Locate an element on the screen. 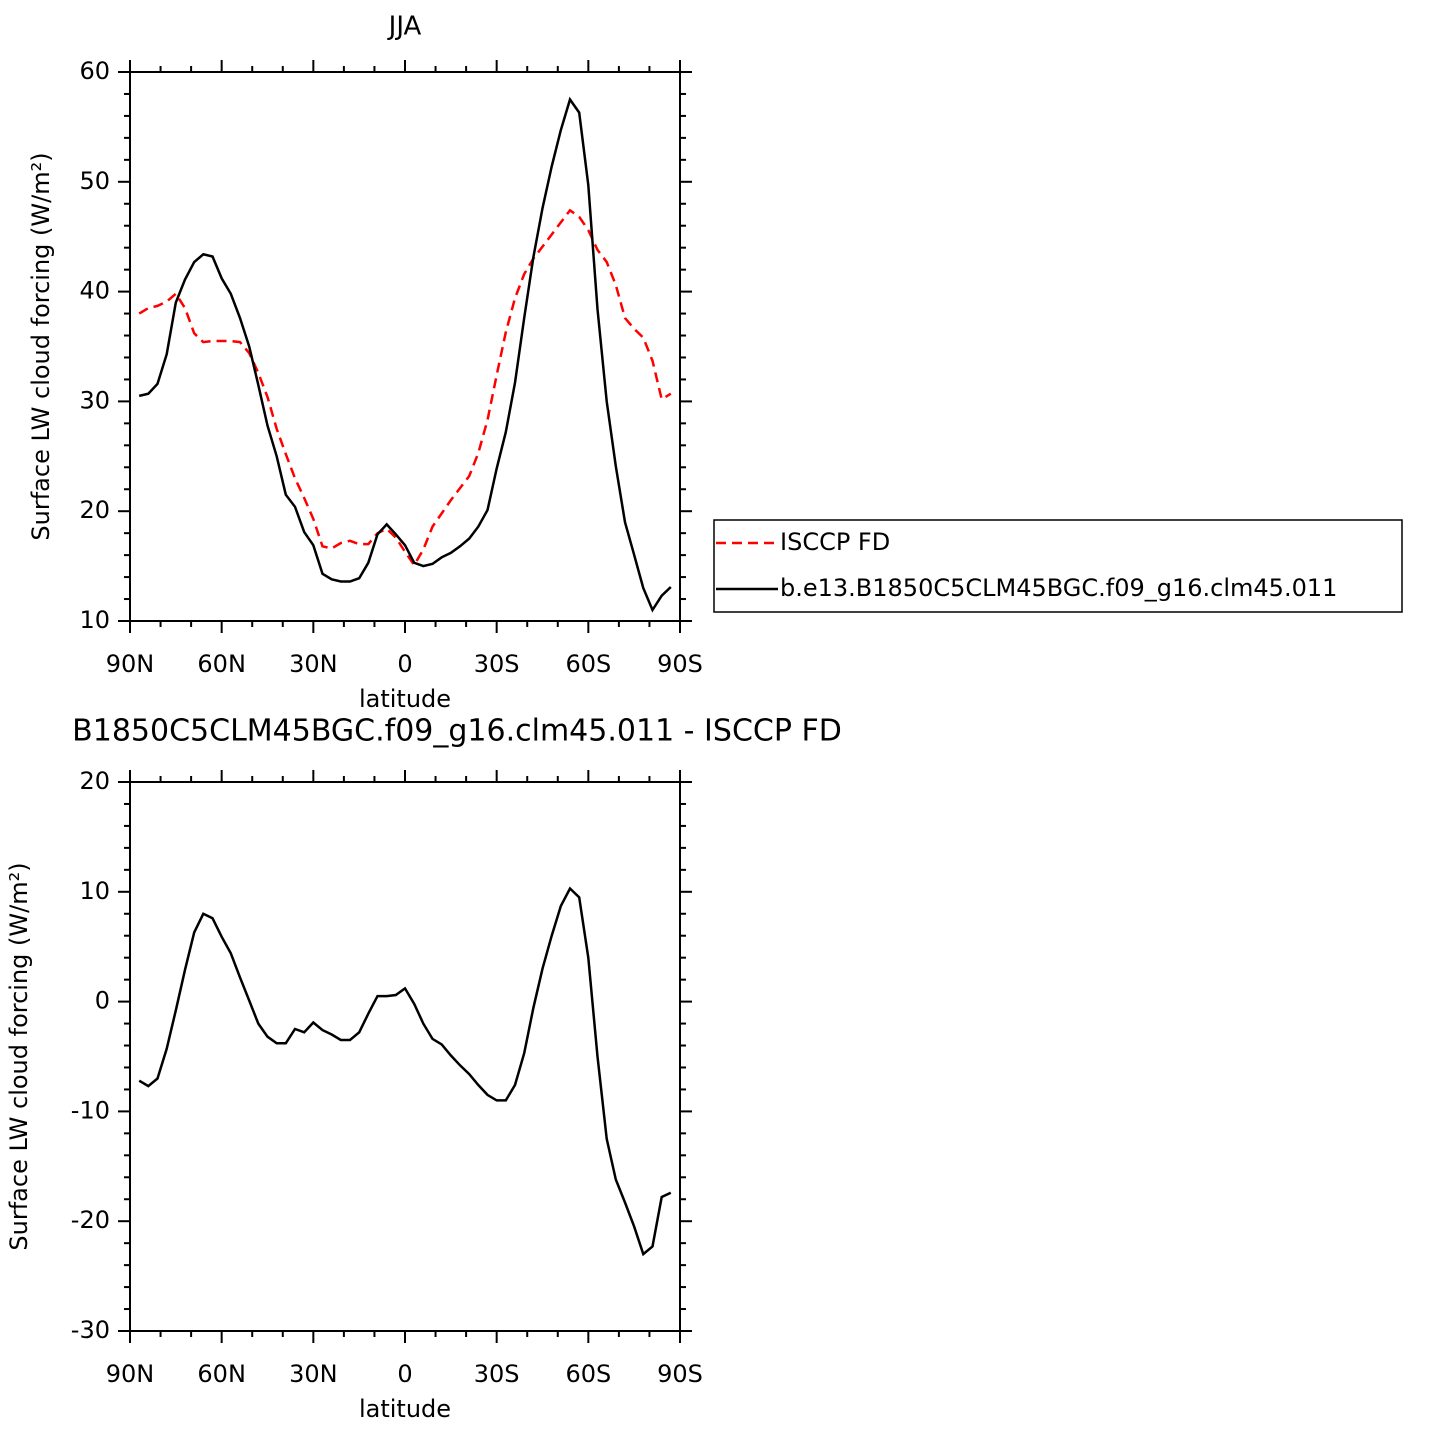 This screenshot has width=1430, height=1430. chart-title: JJA is located at coordinates (404, 27).